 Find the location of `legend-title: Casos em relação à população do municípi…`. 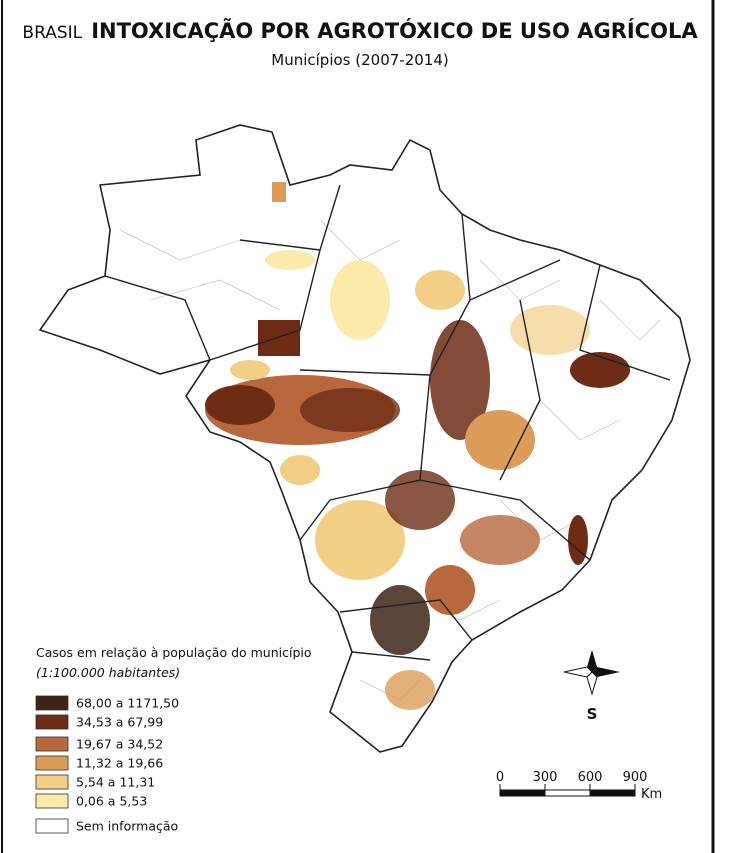

legend-title: Casos em relação à população do municípi… is located at coordinates (174, 652).